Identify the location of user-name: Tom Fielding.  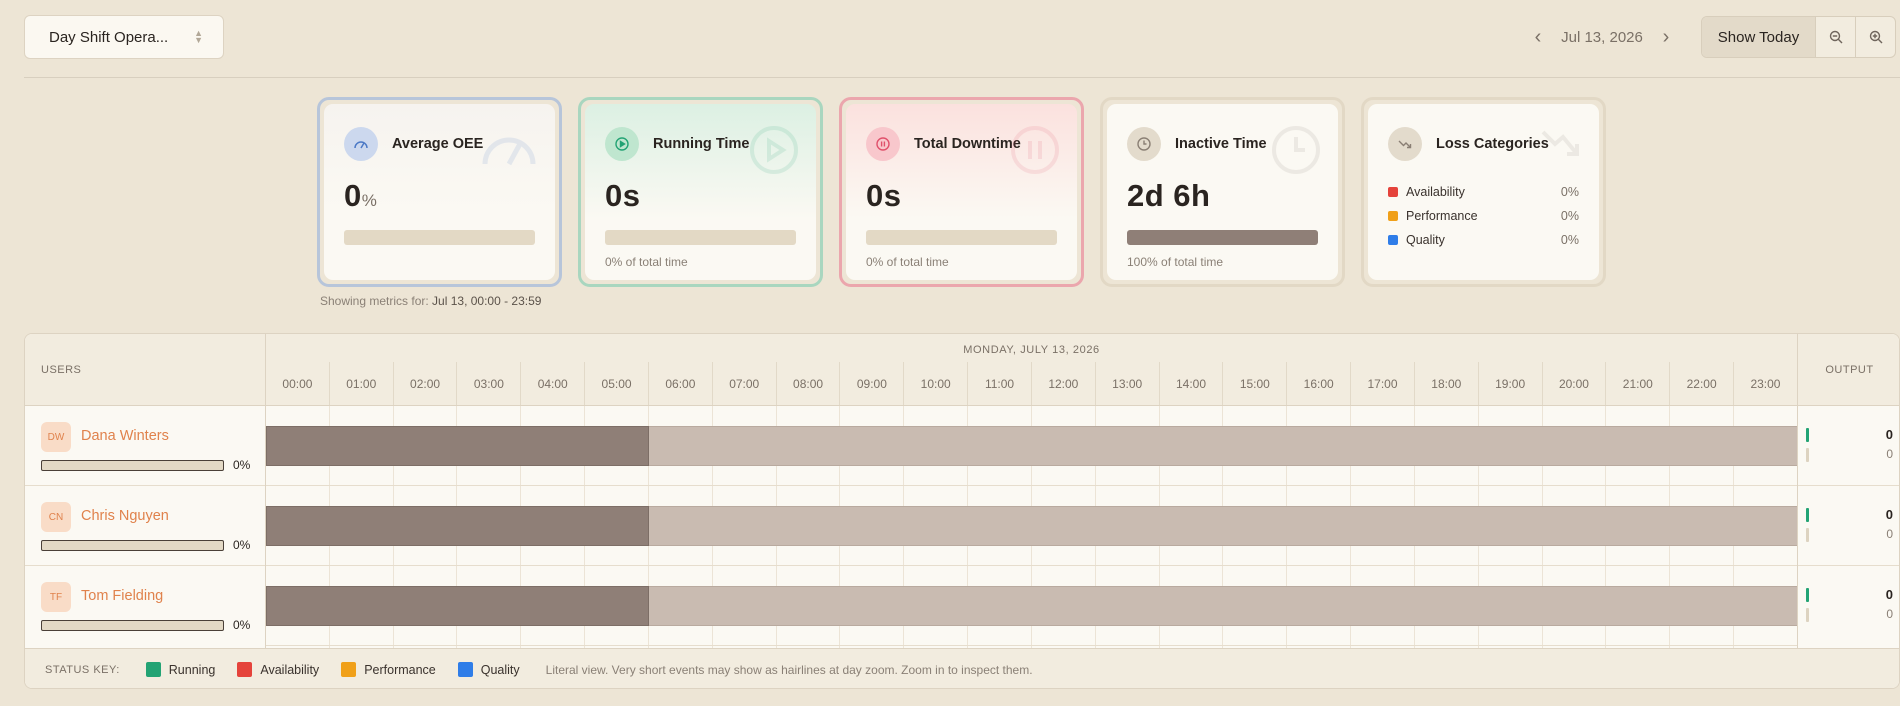
(122, 596).